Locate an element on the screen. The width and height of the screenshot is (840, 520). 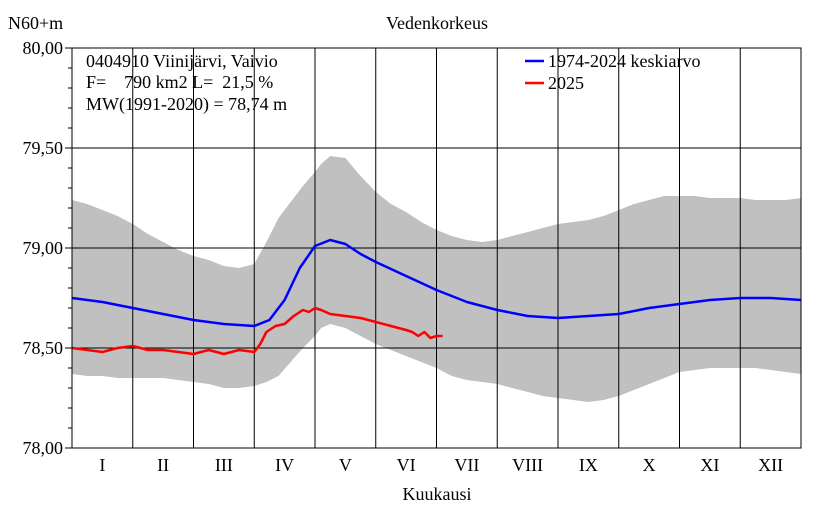
info-line-3: MW(1991-2020) = 78,74 m is located at coordinates (186, 104).